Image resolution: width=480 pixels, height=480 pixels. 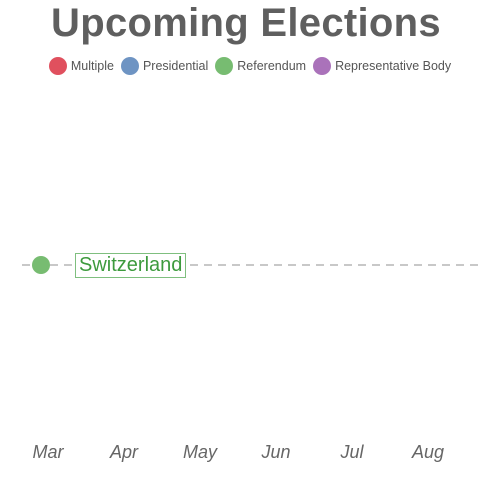 I want to click on event-label-switzerland: Switzerland, so click(x=131, y=265).